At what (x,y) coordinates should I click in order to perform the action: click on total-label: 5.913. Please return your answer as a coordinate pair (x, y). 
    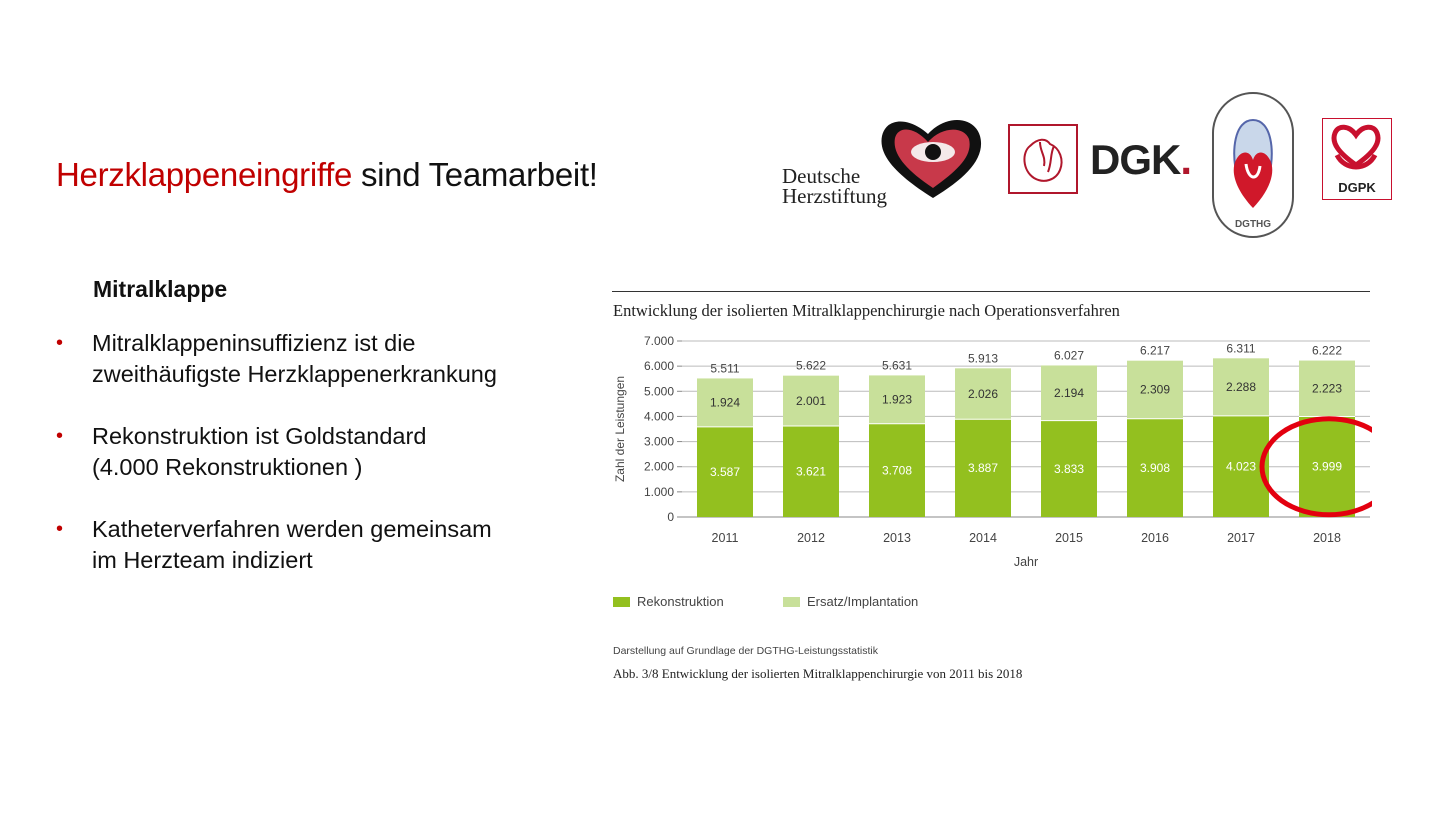
    Looking at the image, I should click on (983, 358).